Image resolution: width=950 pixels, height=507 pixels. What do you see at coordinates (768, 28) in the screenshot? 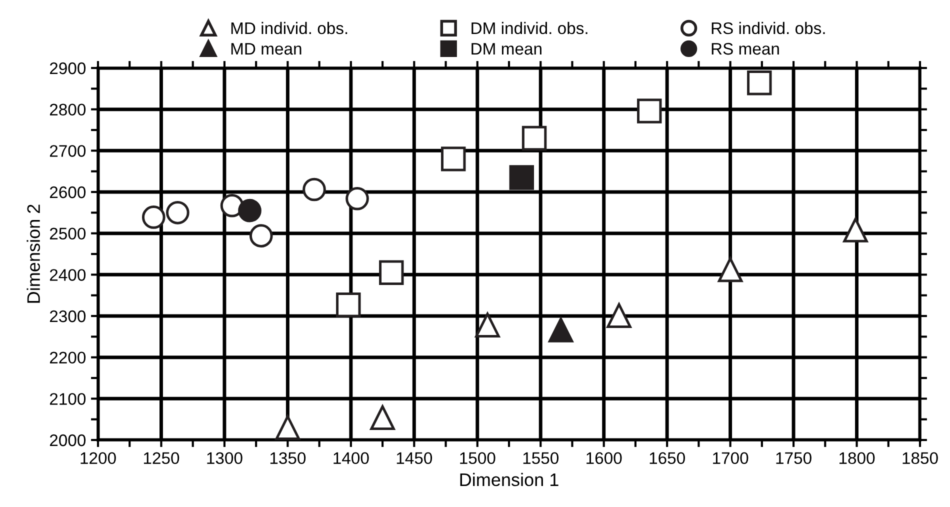
I see `legend-label: RS individ. obs.` at bounding box center [768, 28].